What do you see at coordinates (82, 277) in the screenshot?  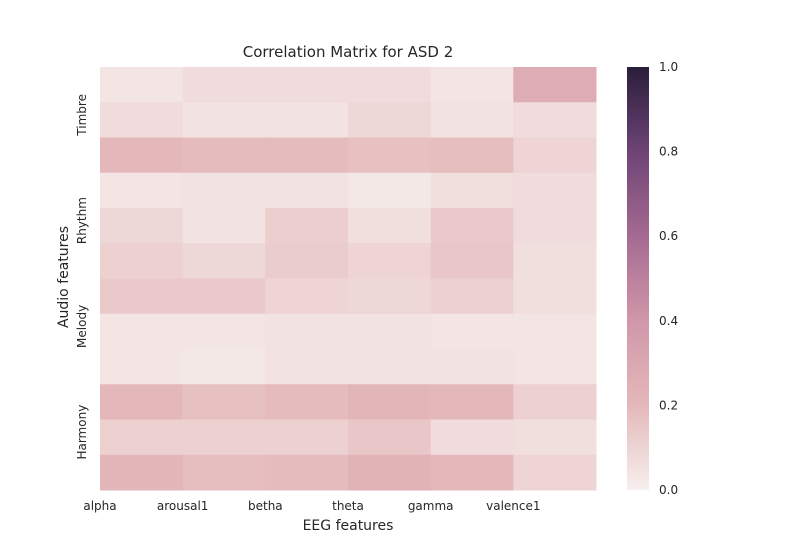 I see `y-tick-labels: Timbre Rhythm Melody Harmony` at bounding box center [82, 277].